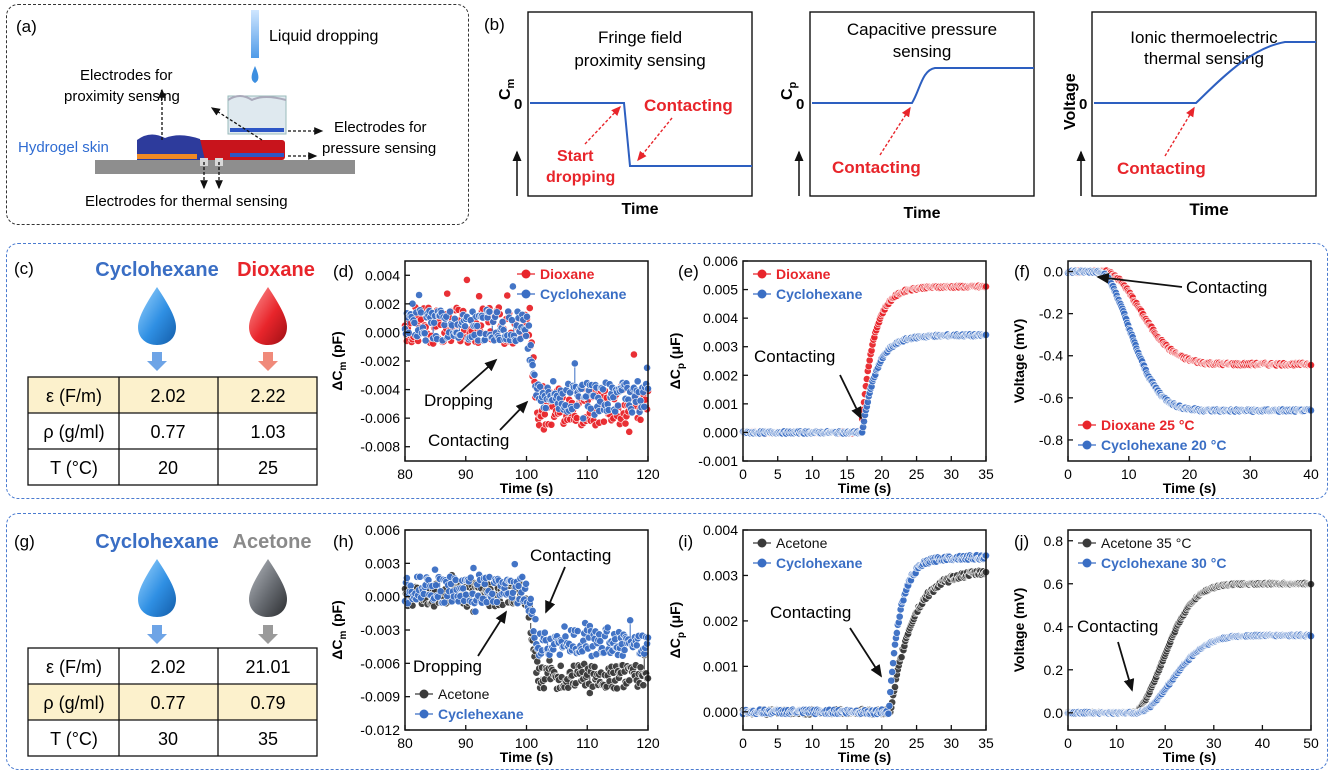  What do you see at coordinates (570, 555) in the screenshot?
I see `annotation-h-1: Contacting` at bounding box center [570, 555].